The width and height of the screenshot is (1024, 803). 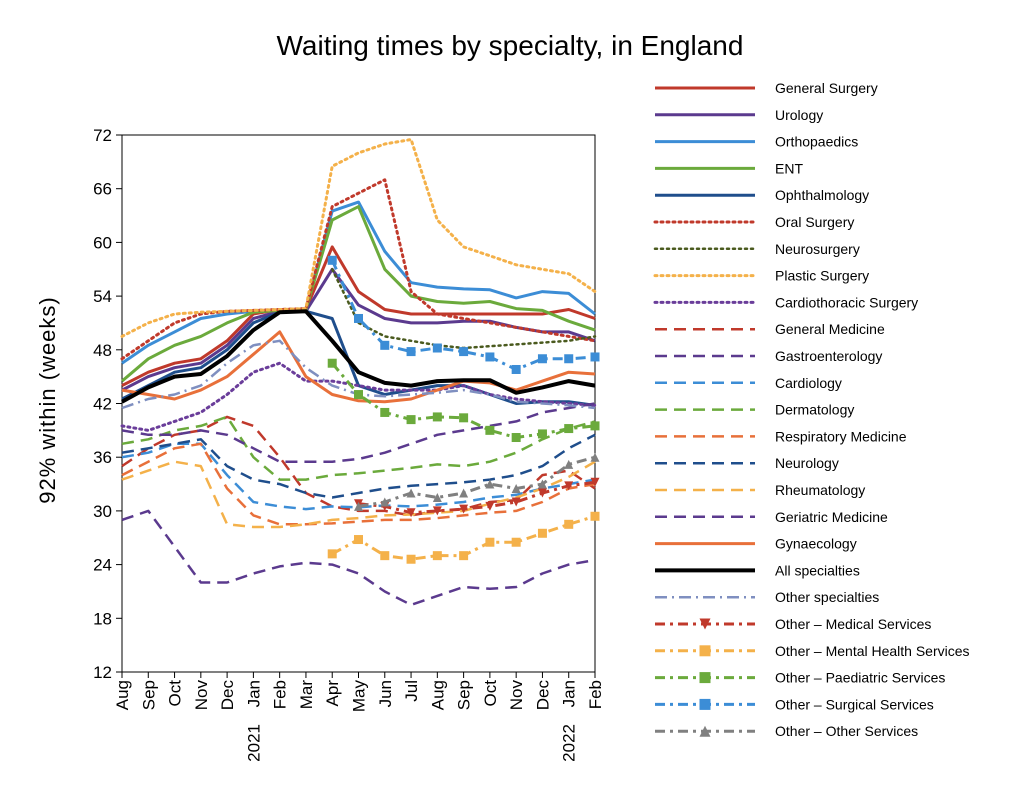 I want to click on legend-label: Cardiology, so click(x=808, y=383).